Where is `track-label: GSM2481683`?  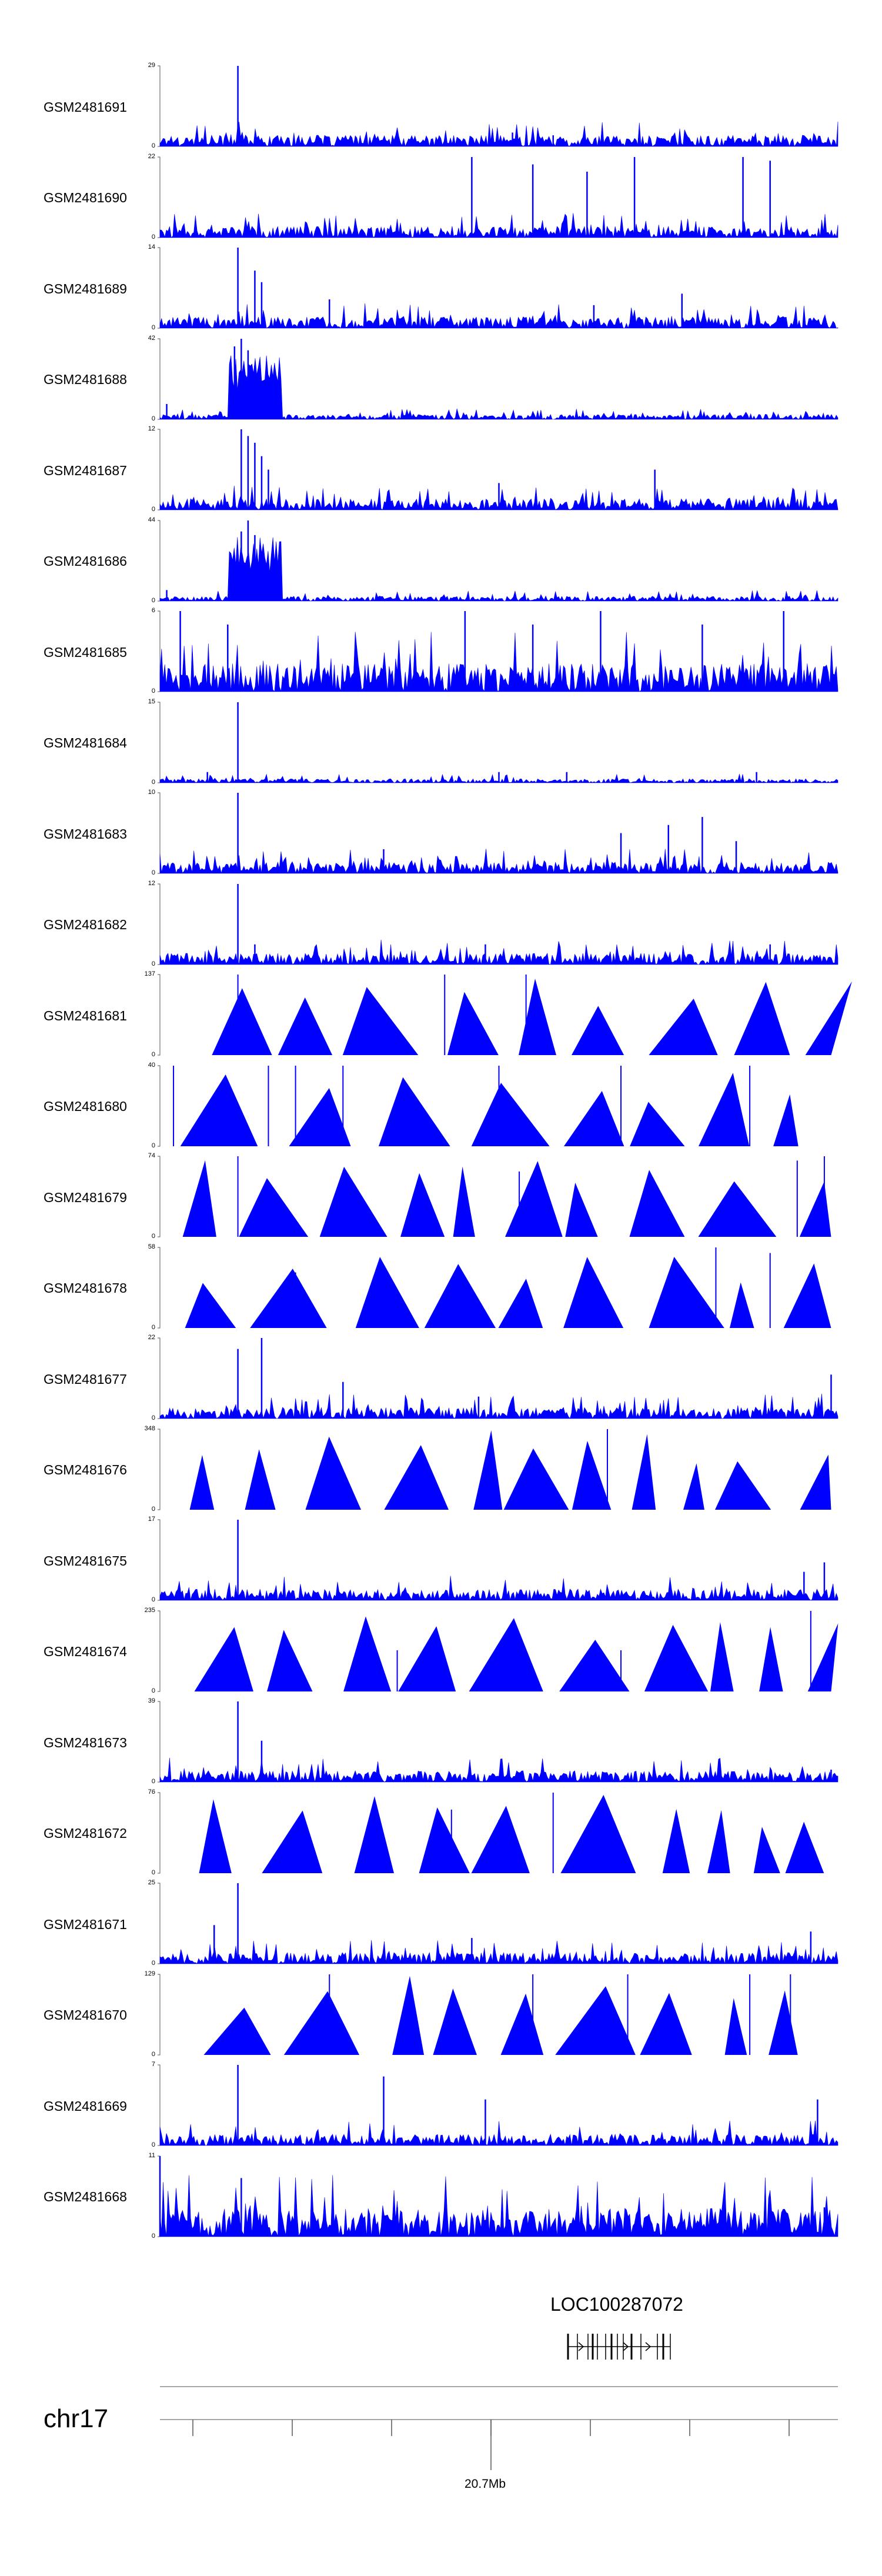 track-label: GSM2481683 is located at coordinates (85, 834).